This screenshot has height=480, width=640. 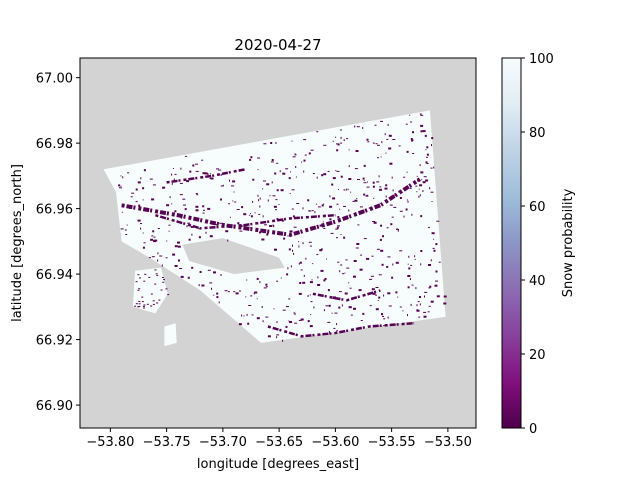 I want to click on colorbar-tick-label: 80, so click(x=537, y=133).